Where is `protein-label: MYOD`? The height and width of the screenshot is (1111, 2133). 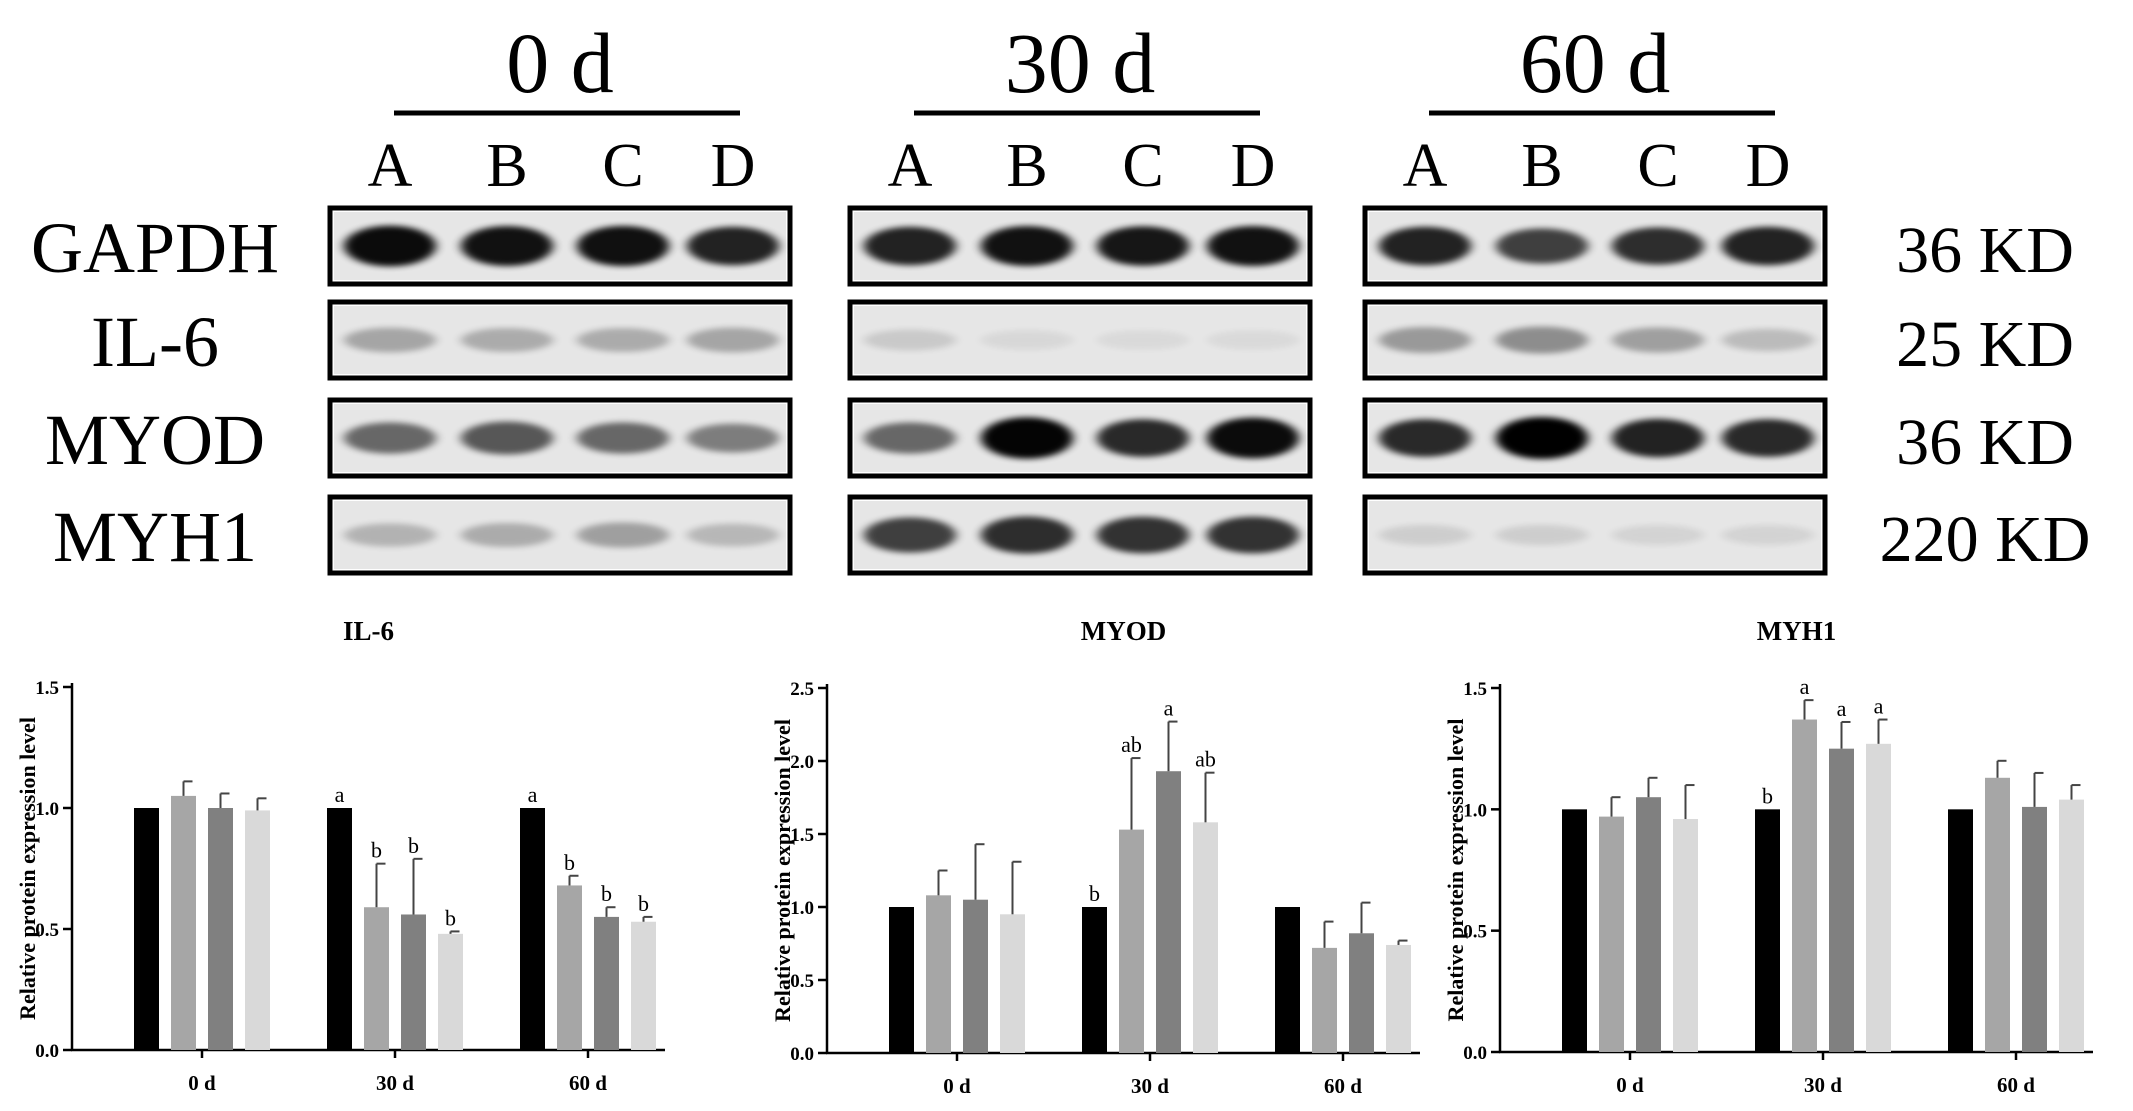
protein-label: MYOD is located at coordinates (155, 440).